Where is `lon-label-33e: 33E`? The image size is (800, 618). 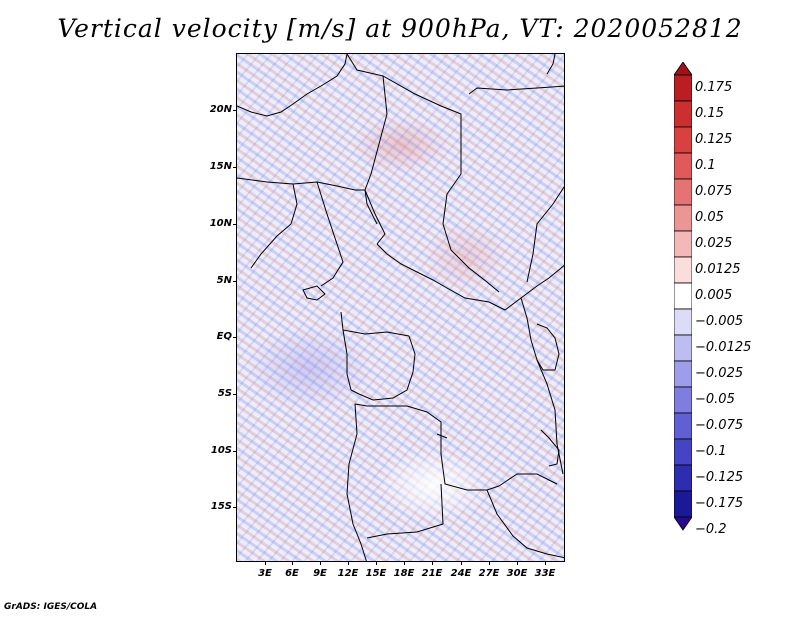 lon-label-33e: 33E is located at coordinates (545, 573).